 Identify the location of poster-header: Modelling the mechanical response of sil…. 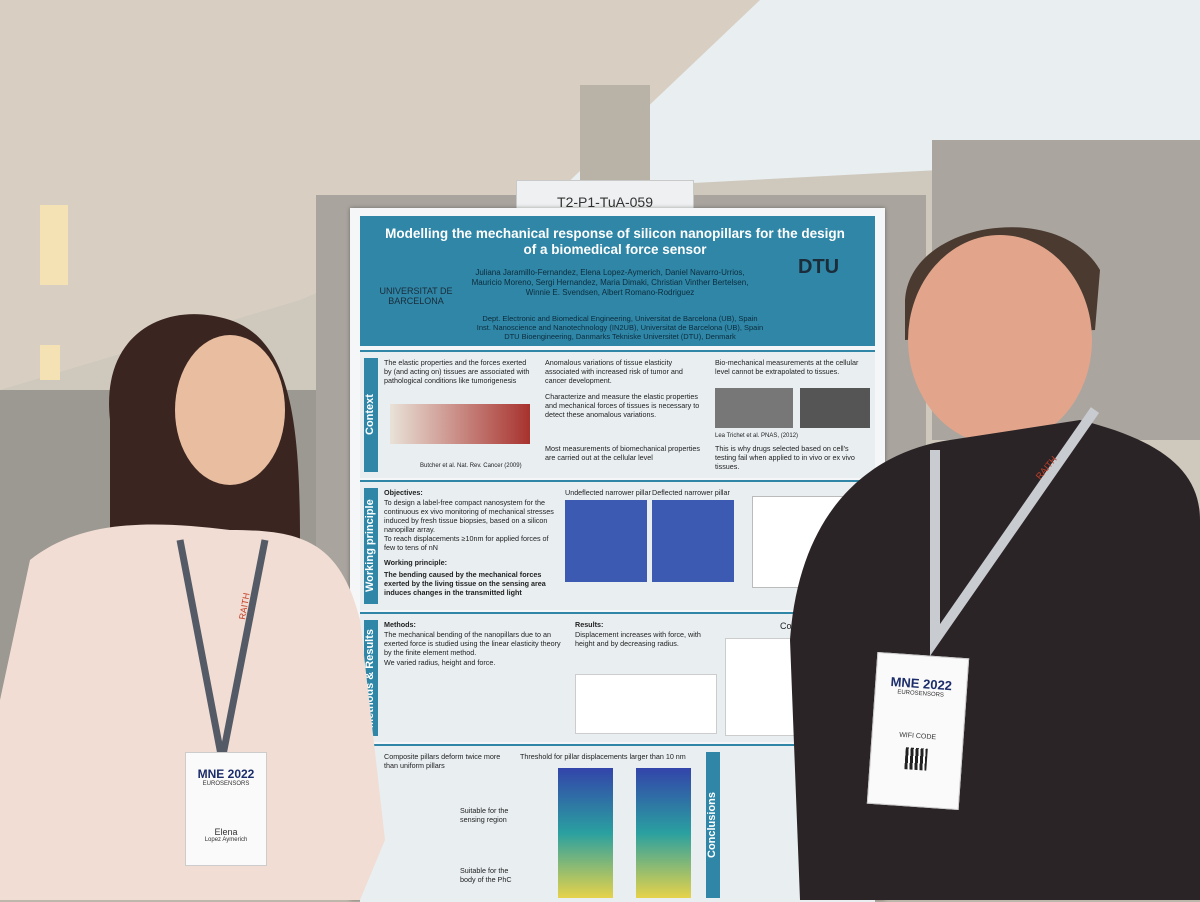
(617, 281).